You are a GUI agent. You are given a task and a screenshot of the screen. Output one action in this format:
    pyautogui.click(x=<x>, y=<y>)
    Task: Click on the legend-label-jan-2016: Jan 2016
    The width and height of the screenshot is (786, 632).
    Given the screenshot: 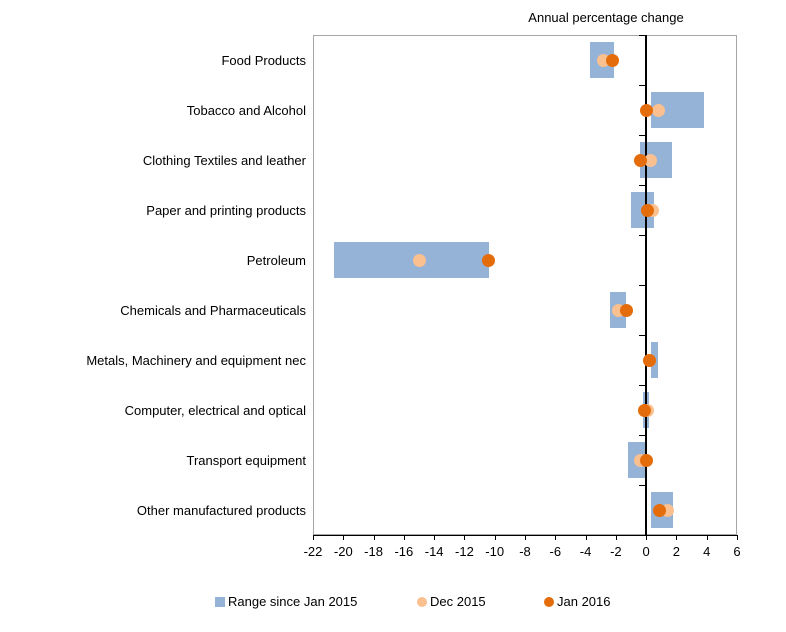 What is the action you would take?
    pyautogui.click(x=584, y=601)
    